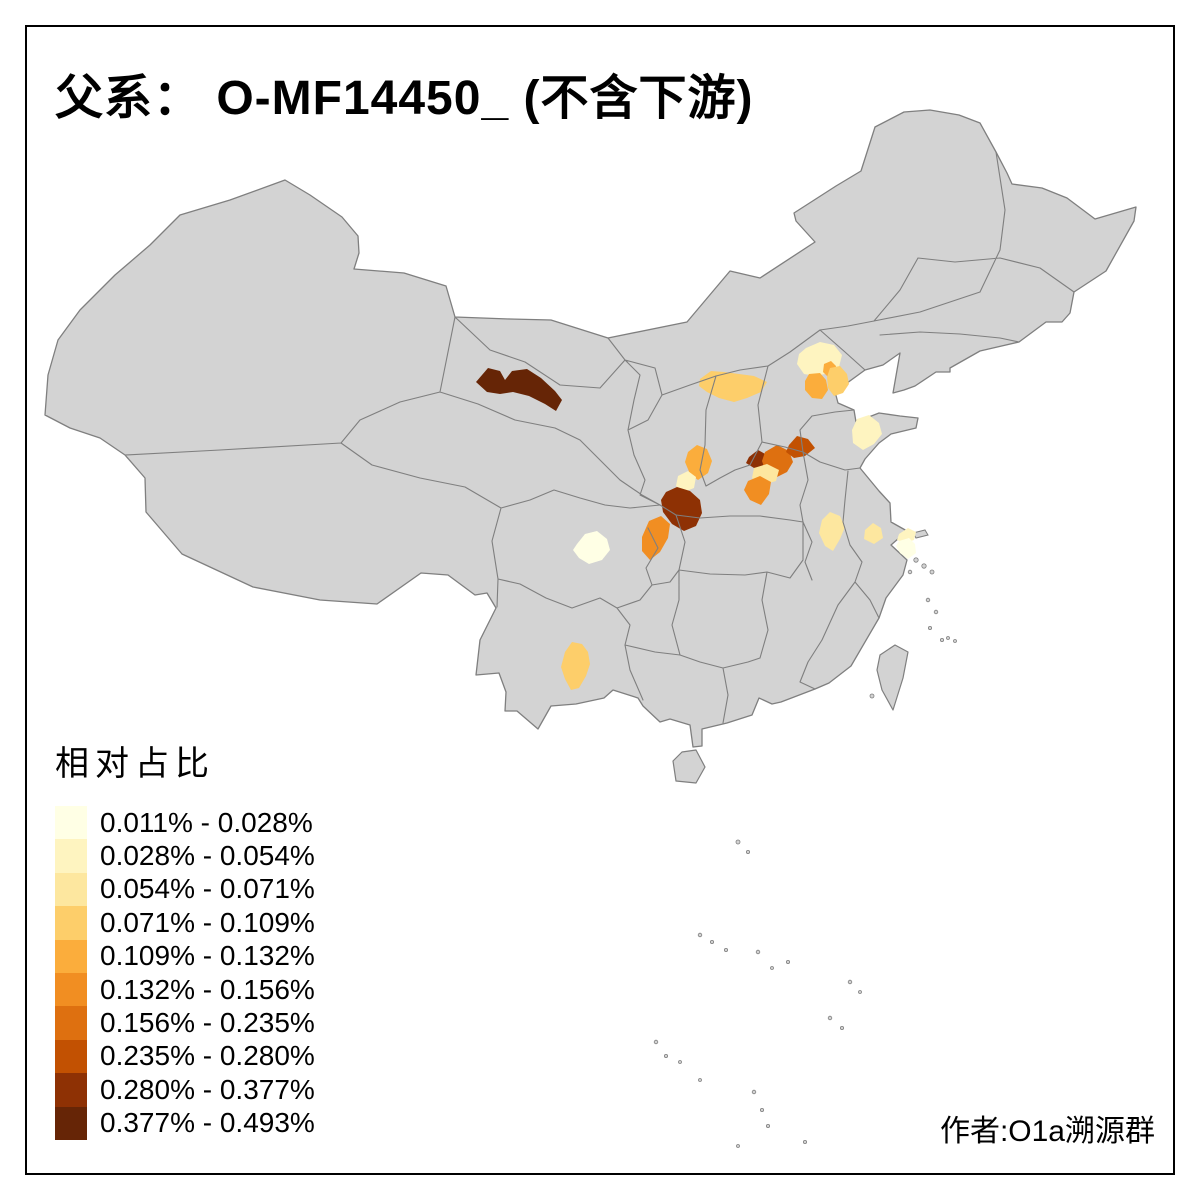 The height and width of the screenshot is (1200, 1200). What do you see at coordinates (867, 432) in the screenshot?
I see `patch-shandong-west` at bounding box center [867, 432].